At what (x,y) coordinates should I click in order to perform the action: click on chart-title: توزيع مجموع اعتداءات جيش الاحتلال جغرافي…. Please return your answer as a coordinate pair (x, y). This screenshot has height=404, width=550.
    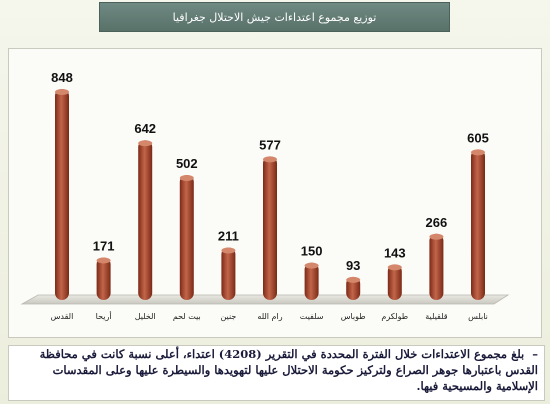
    Looking at the image, I should click on (274, 17).